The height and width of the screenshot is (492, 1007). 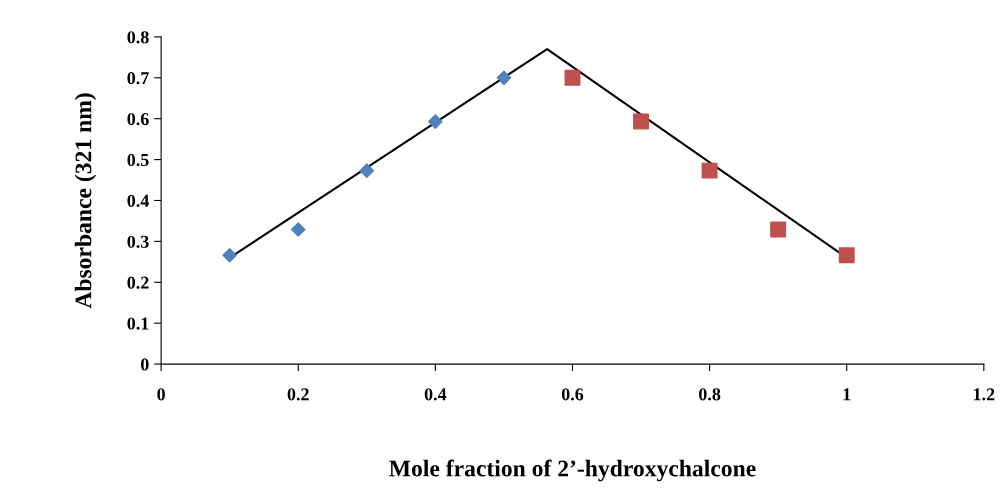 I want to click on y-tick-label: 0.5, so click(x=138, y=160).